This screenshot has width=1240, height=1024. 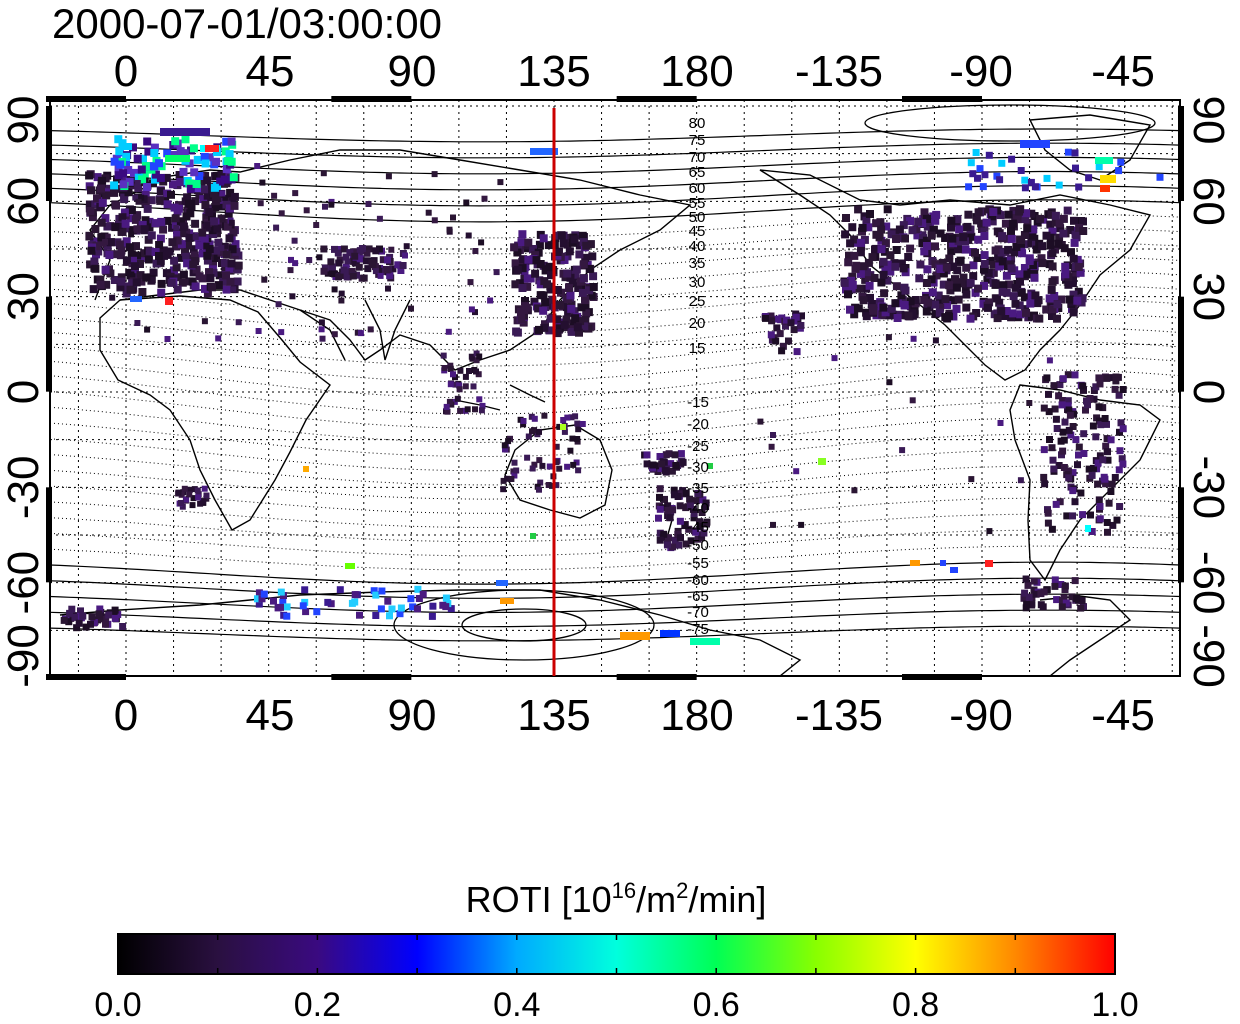 What do you see at coordinates (697, 140) in the screenshot?
I see `contour-label: 75` at bounding box center [697, 140].